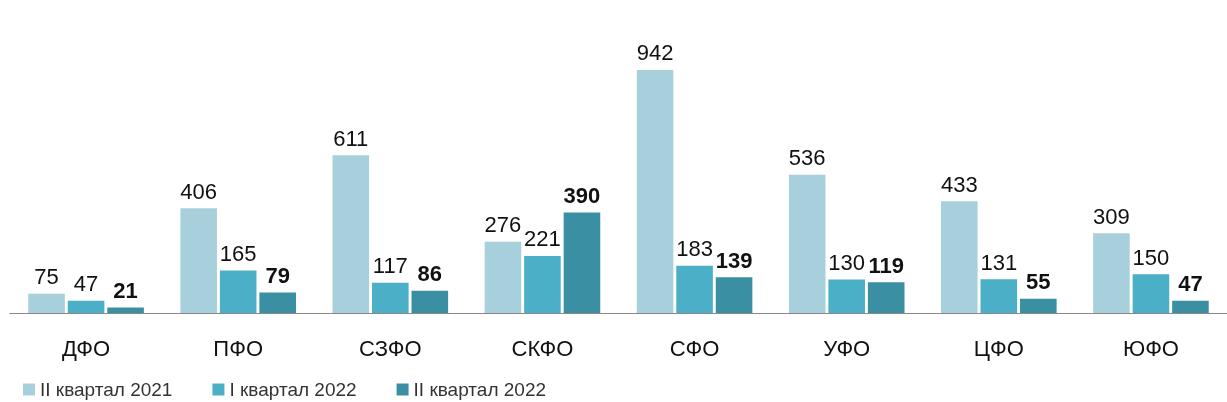 This screenshot has height=402, width=1227. What do you see at coordinates (199, 191) in the screenshot?
I see `data-label: 406` at bounding box center [199, 191].